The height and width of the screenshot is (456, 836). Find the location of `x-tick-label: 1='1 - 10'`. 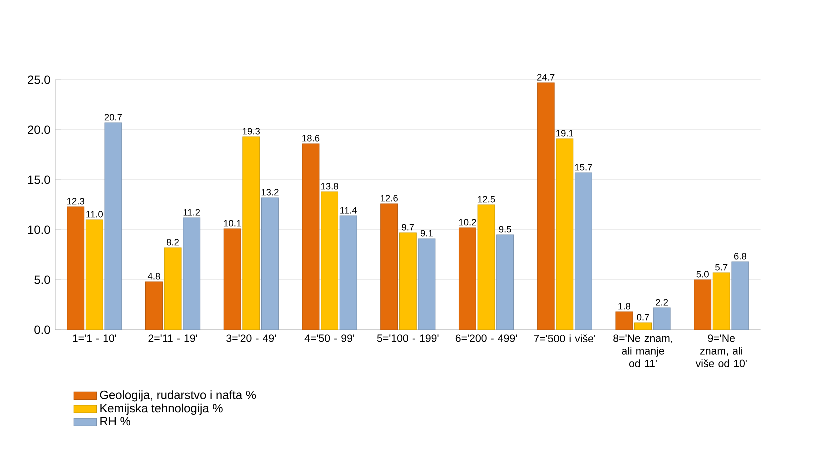

x-tick-label: 1='1 - 10' is located at coordinates (94, 338).